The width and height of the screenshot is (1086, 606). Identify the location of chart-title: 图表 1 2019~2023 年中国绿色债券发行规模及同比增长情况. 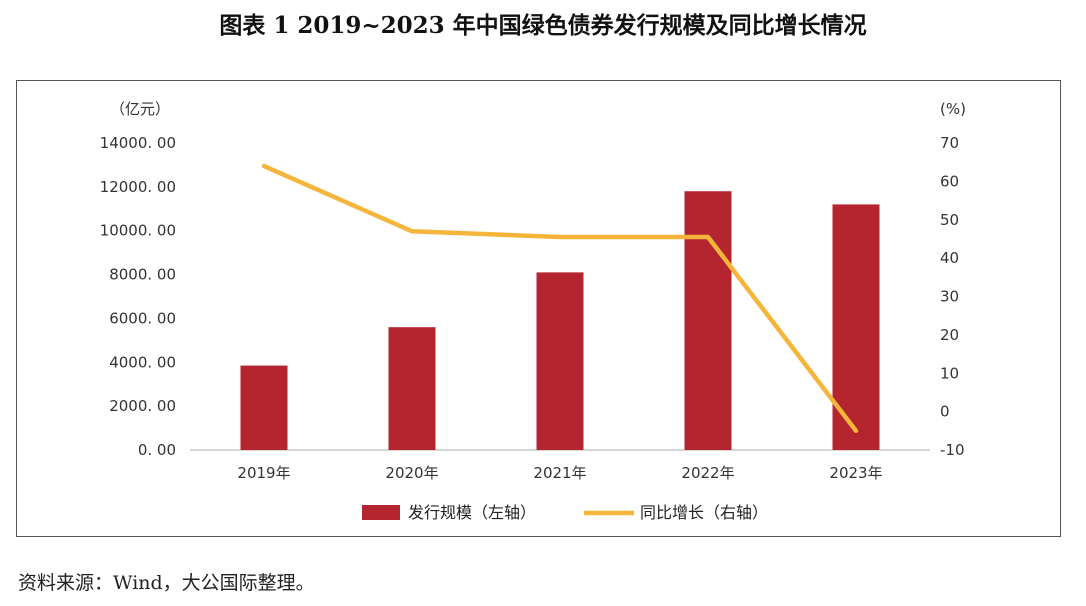
(543, 25).